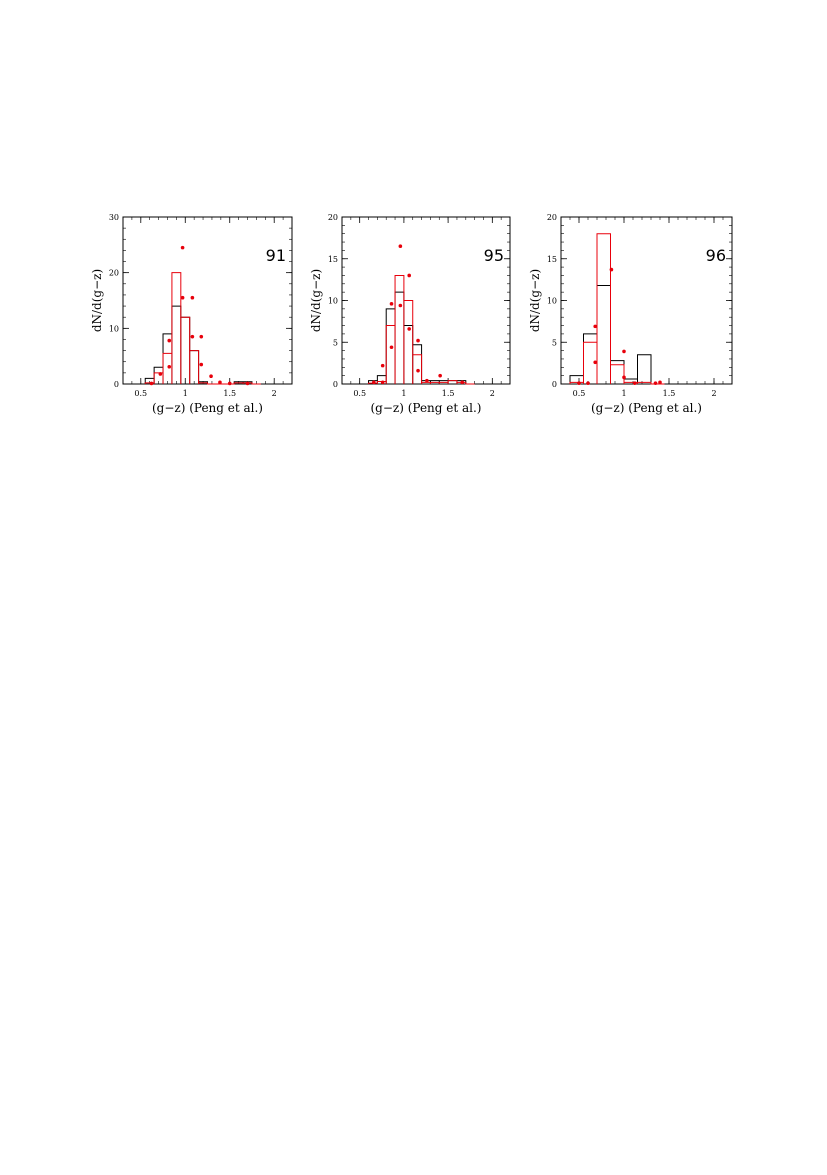 The image size is (827, 1175). Describe the element at coordinates (114, 217) in the screenshot. I see `y-tick-label: 30` at that location.